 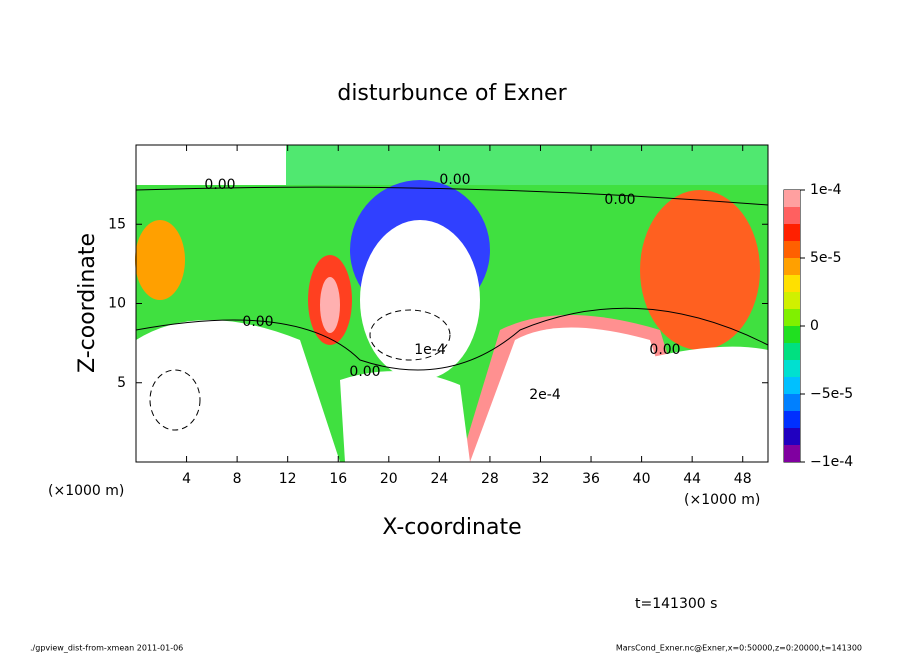 What do you see at coordinates (117, 224) in the screenshot?
I see `y-tick-label: 15` at bounding box center [117, 224].